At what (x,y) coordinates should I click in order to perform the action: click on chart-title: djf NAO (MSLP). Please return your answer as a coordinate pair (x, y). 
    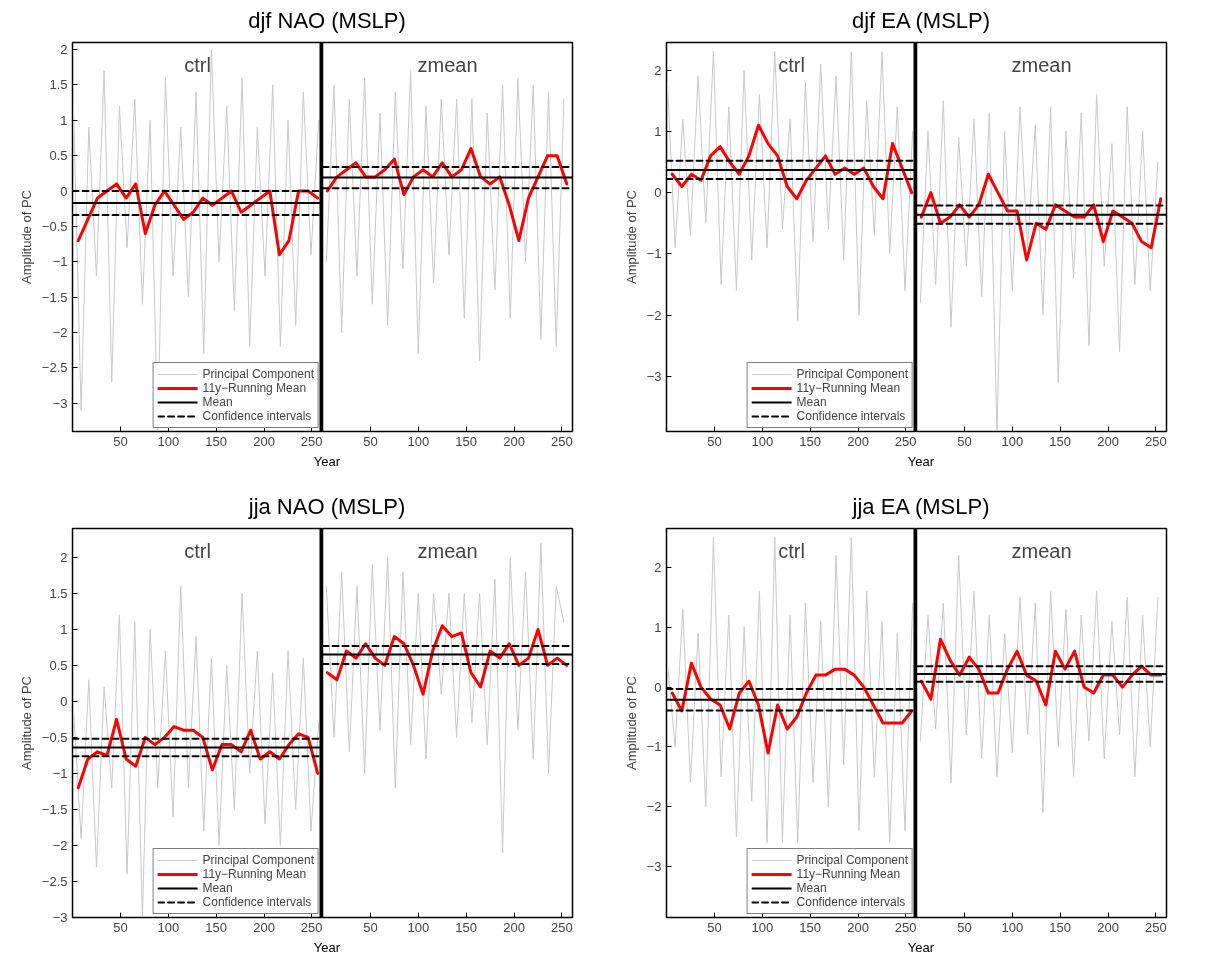
    Looking at the image, I should click on (327, 21).